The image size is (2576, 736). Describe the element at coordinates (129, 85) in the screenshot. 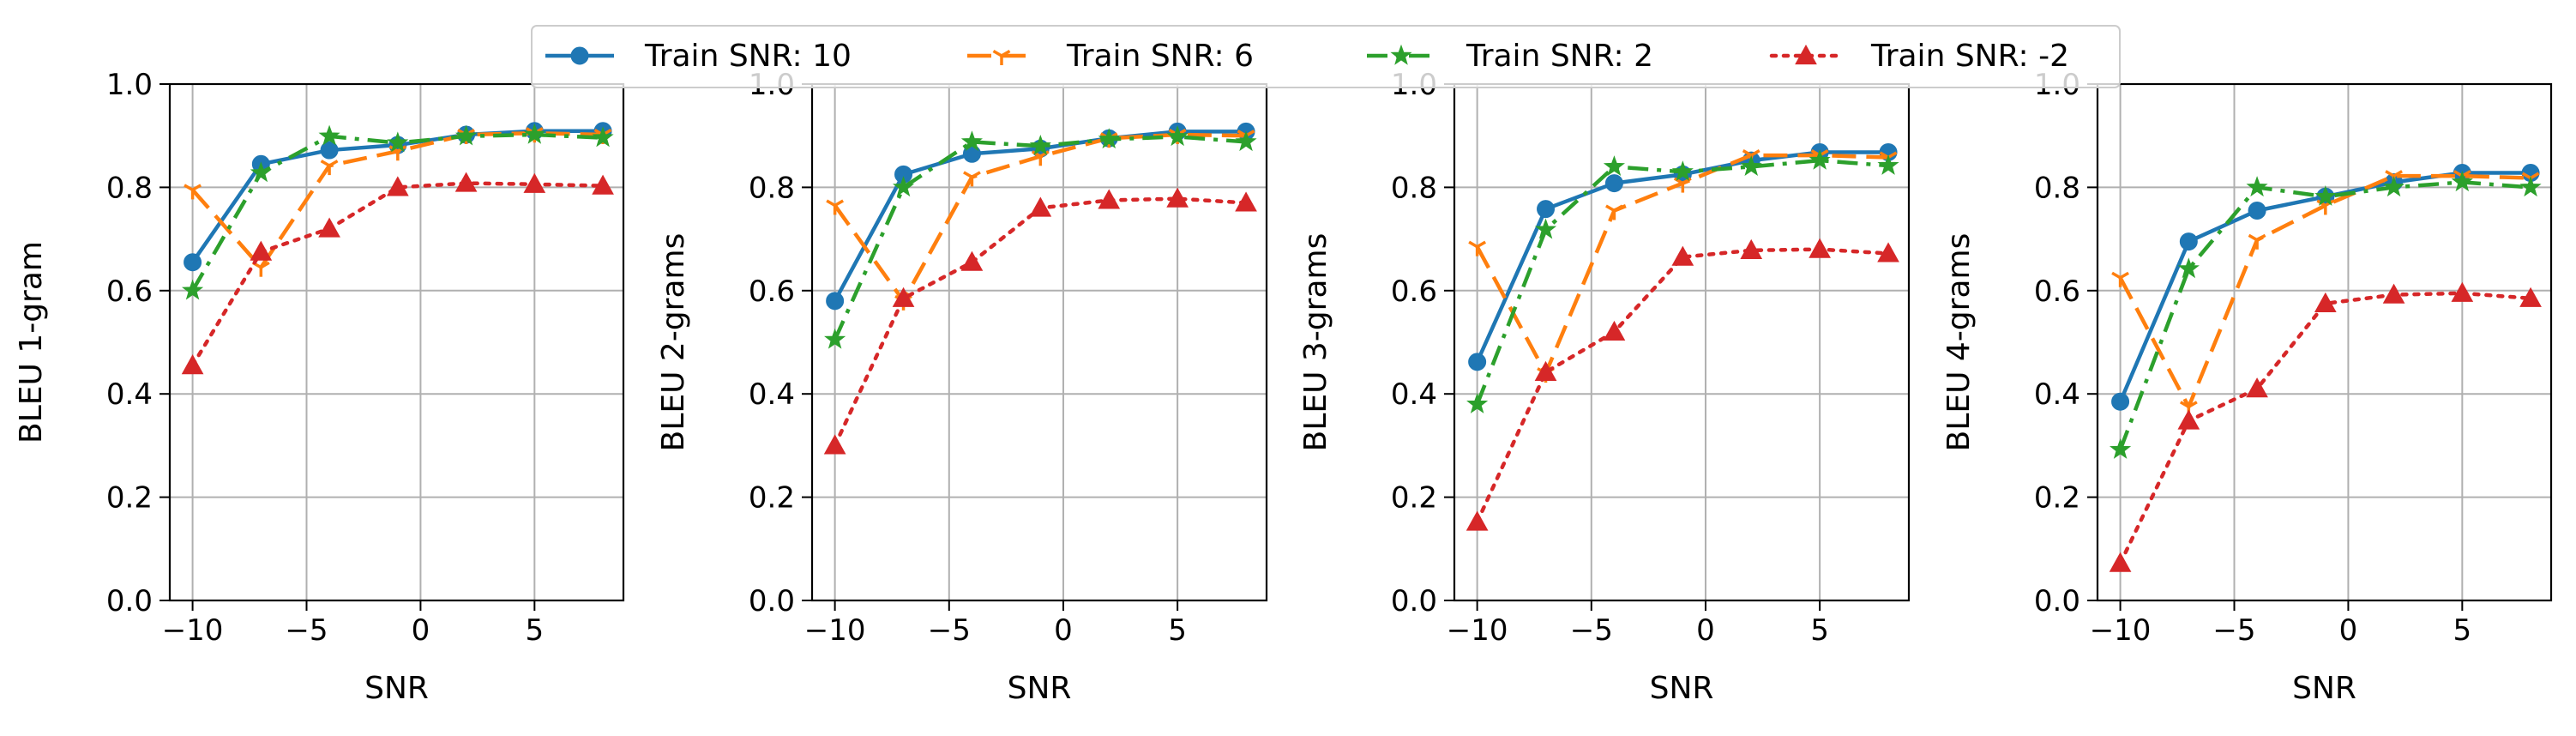

I see `y-tick-label: 1.0` at that location.